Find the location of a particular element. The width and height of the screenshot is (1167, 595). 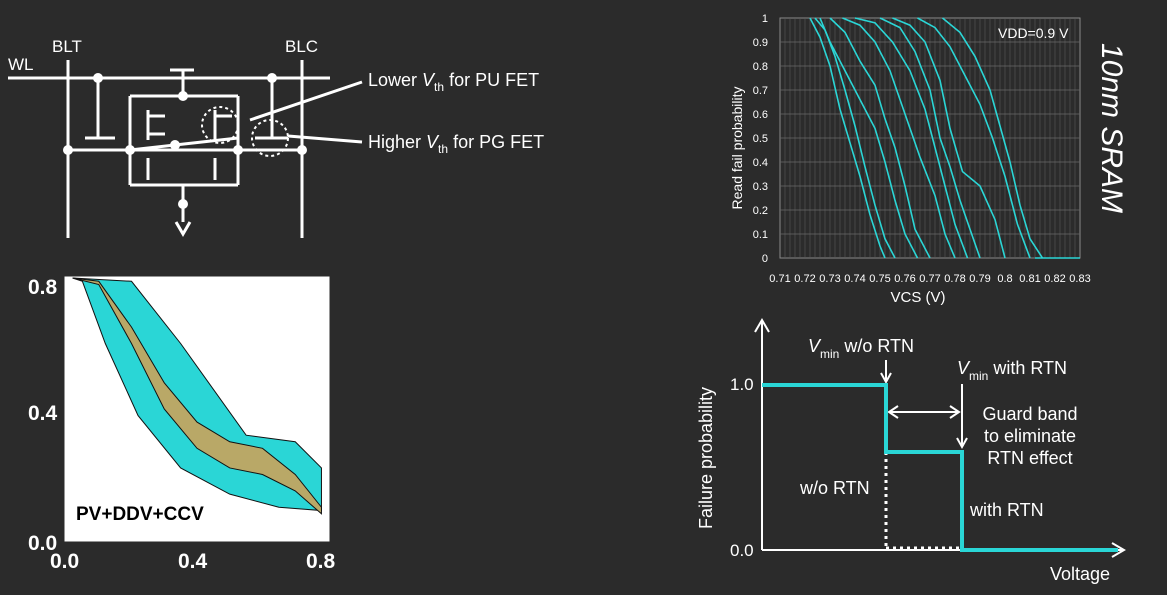

sram-title: 10nm SRAM is located at coordinates (1111, 128).